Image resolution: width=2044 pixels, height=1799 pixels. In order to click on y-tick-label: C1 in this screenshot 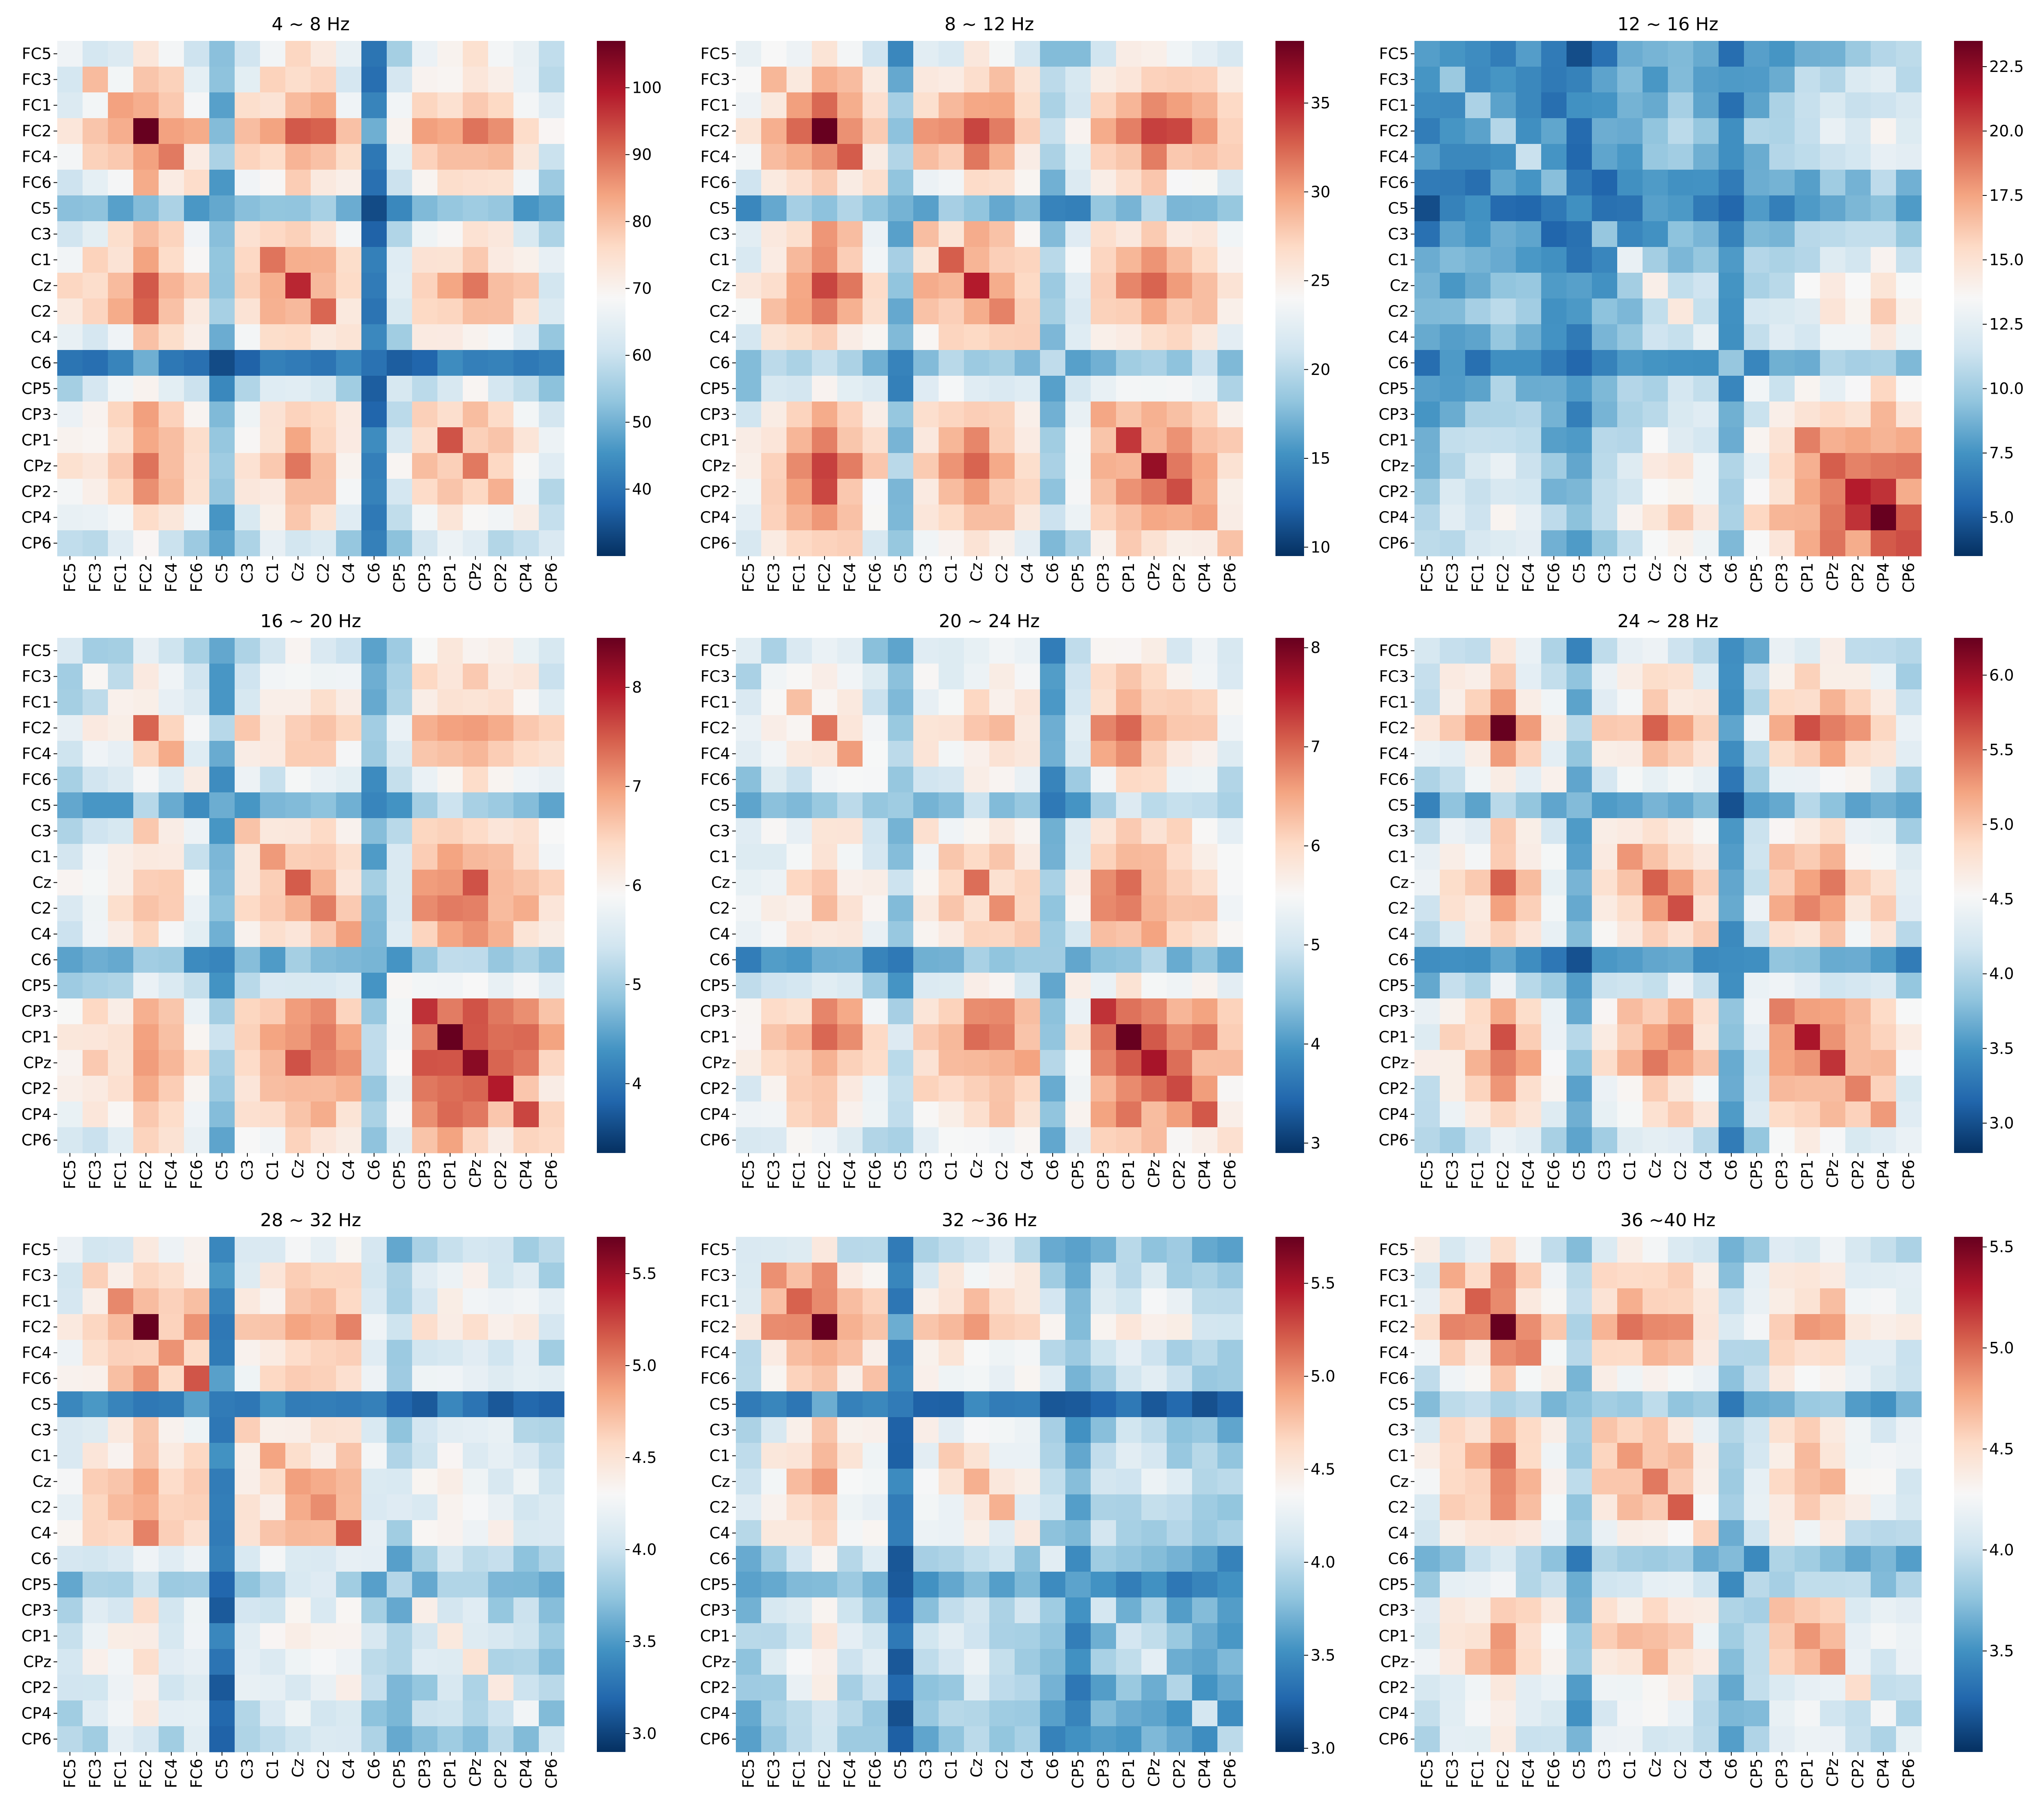, I will do `click(1398, 260)`.